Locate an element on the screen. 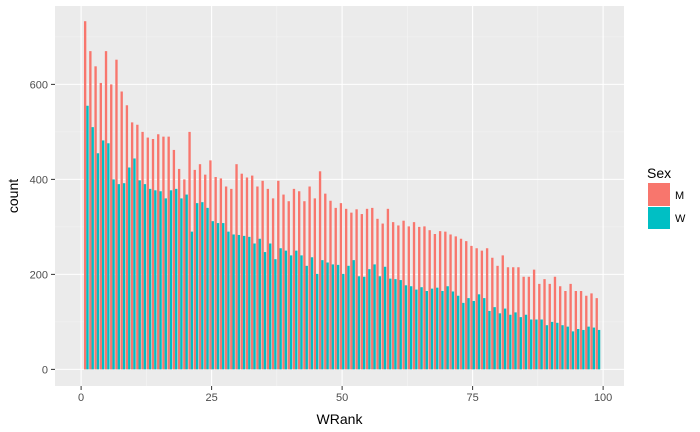 Image resolution: width=700 pixels, height=432 pixels. legend-swatch-m is located at coordinates (659, 194).